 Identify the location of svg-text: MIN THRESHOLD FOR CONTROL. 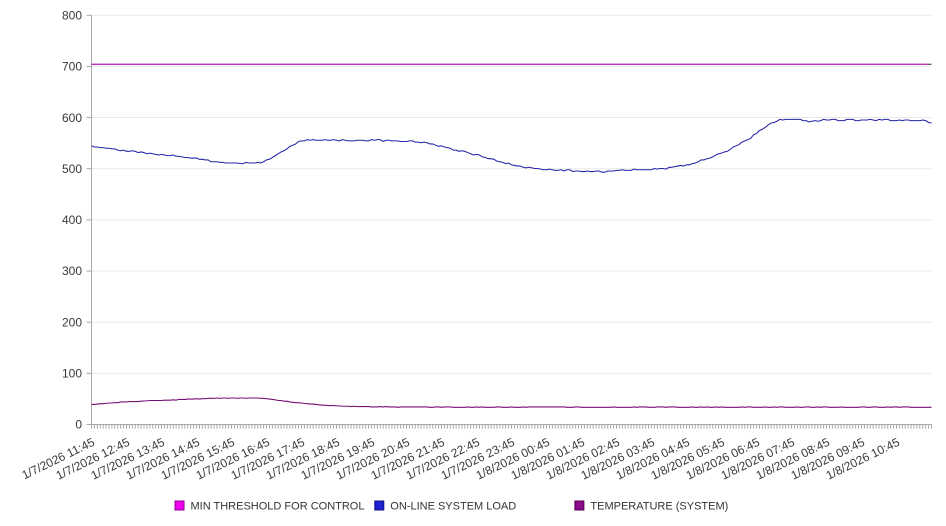
(278, 507).